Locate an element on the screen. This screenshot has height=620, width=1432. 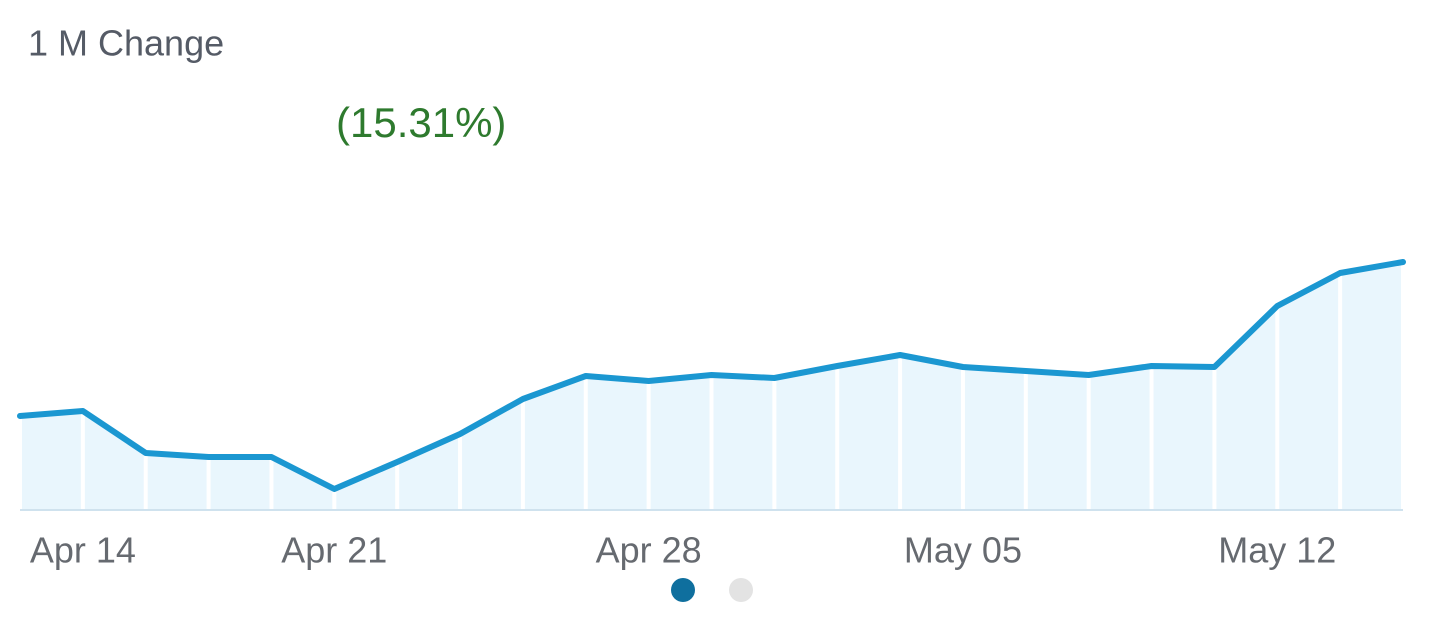
x-tick-label: Apr 21 is located at coordinates (334, 550).